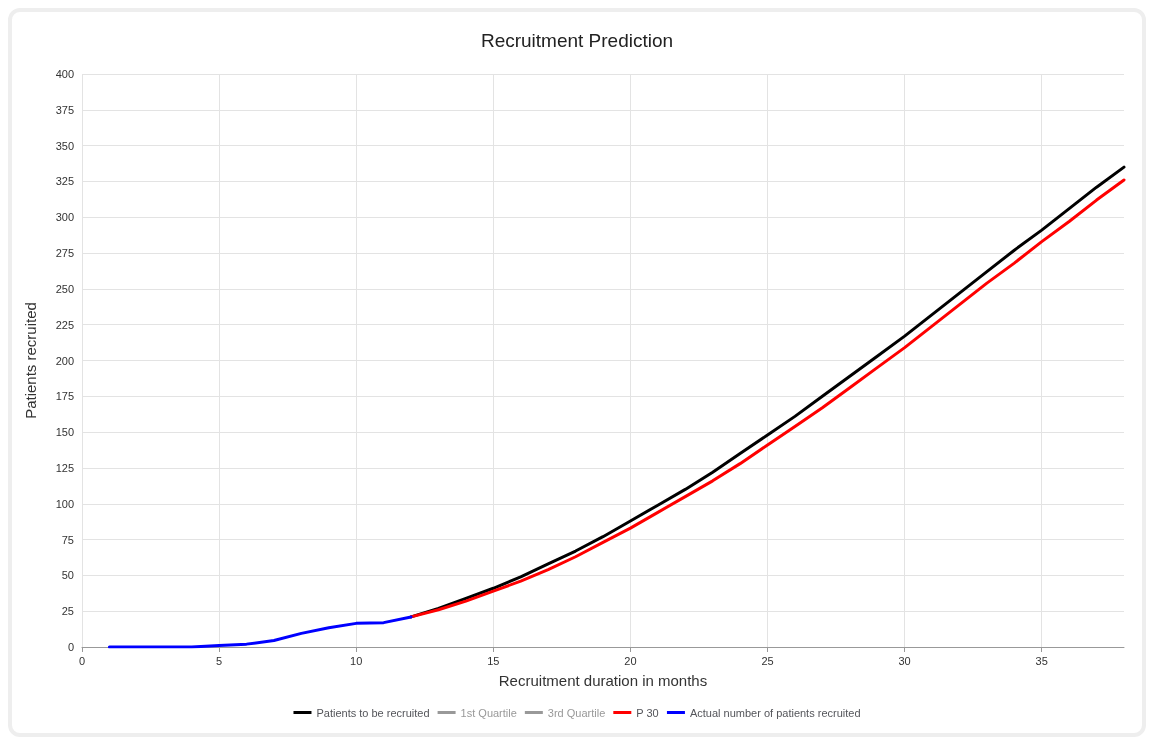 The image size is (1158, 749). I want to click on y-tick-label: 50, so click(67, 575).